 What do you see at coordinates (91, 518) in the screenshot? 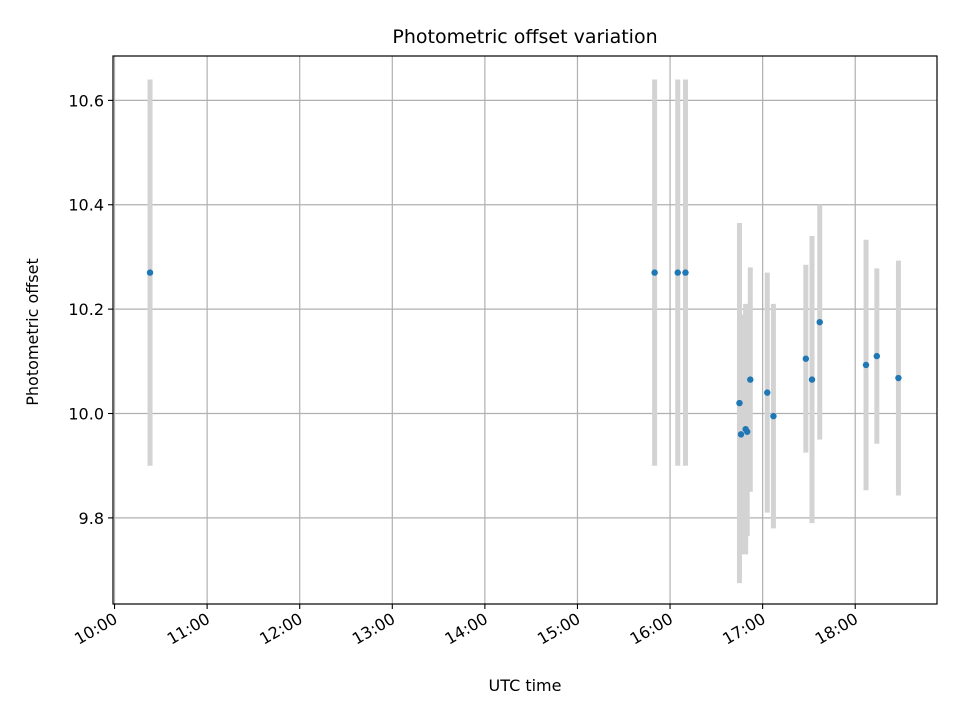
I see `y-tick-label: 9.8` at bounding box center [91, 518].